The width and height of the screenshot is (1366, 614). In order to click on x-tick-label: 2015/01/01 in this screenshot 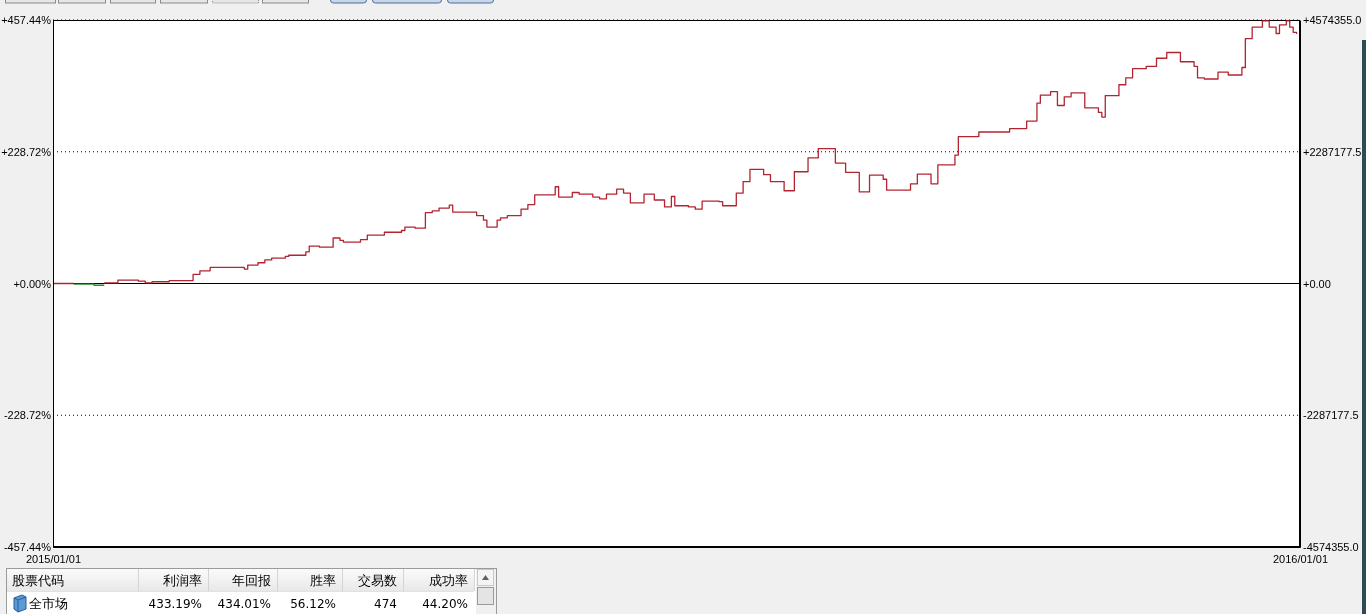, I will do `click(53, 558)`.